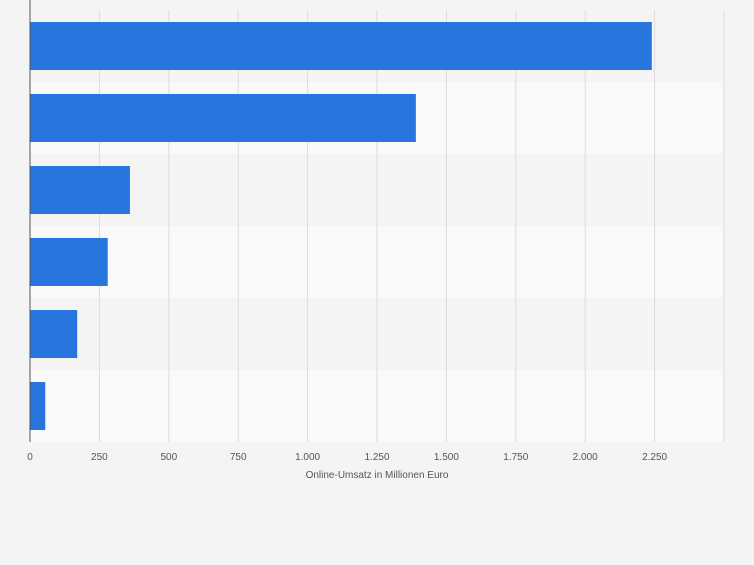 This screenshot has height=565, width=754. What do you see at coordinates (307, 457) in the screenshot?
I see `x-tick-label: 1.000` at bounding box center [307, 457].